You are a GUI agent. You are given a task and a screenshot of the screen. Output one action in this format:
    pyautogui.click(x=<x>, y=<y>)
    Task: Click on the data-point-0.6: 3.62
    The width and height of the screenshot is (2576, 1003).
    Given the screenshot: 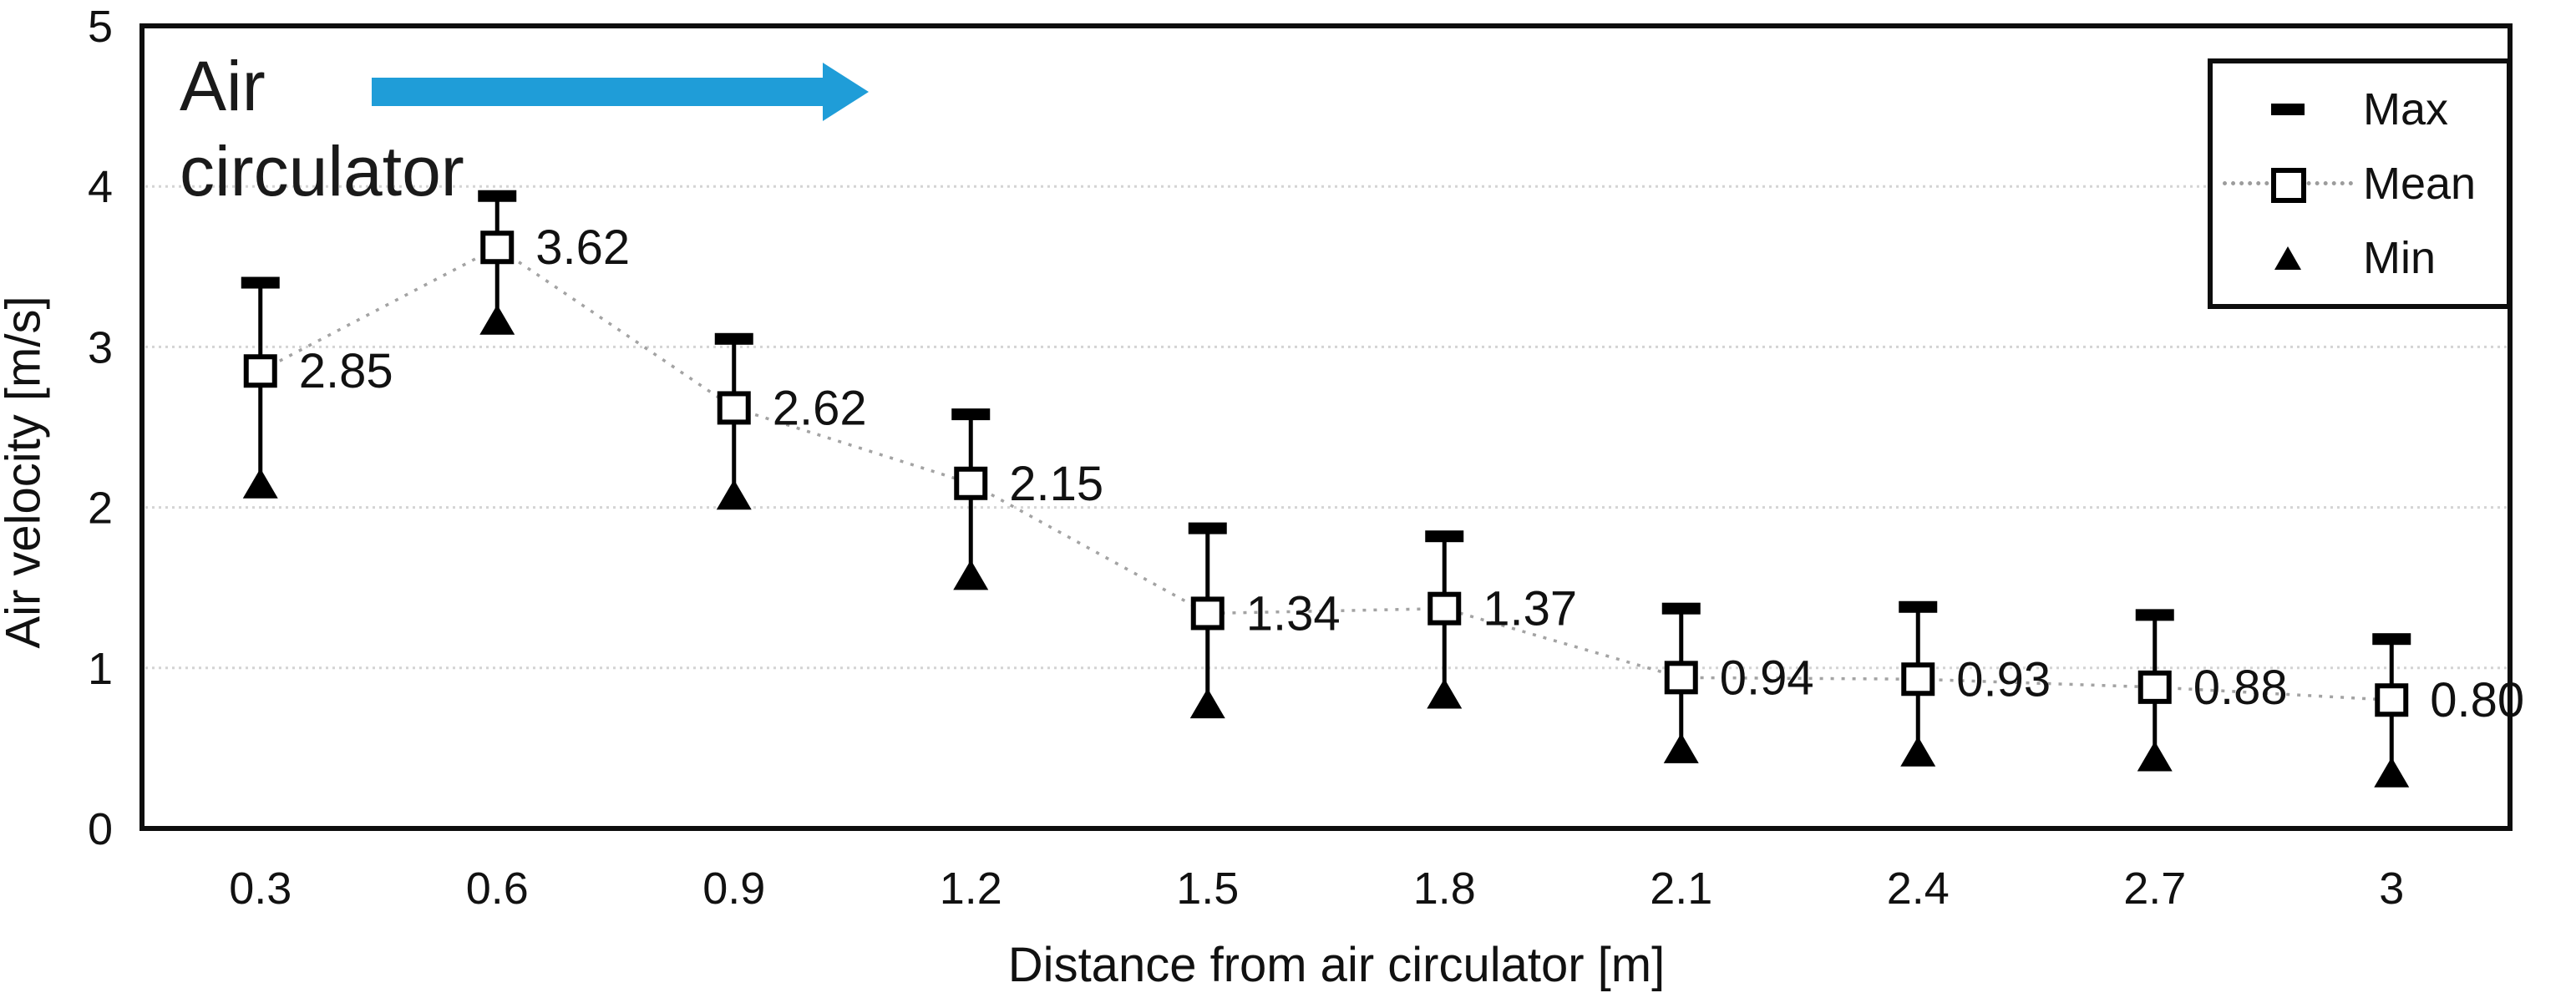 What is the action you would take?
    pyautogui.click(x=554, y=262)
    